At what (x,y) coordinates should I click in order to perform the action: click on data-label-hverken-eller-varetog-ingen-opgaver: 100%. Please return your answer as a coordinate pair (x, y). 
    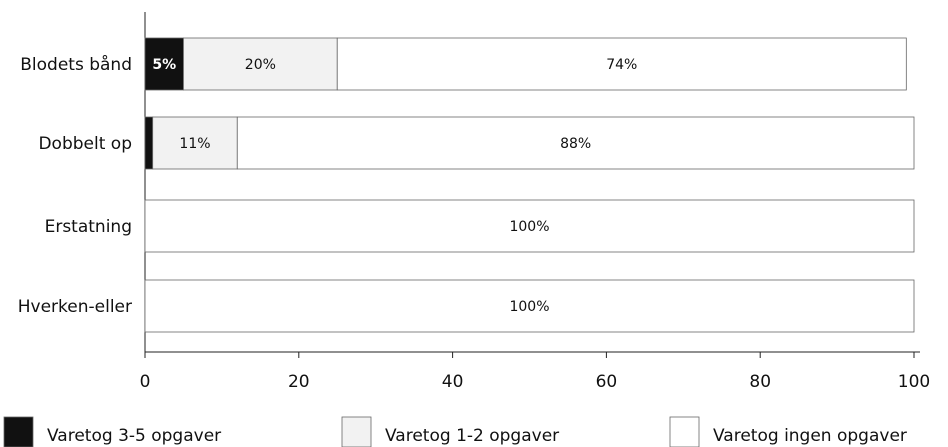
    Looking at the image, I should click on (529, 307).